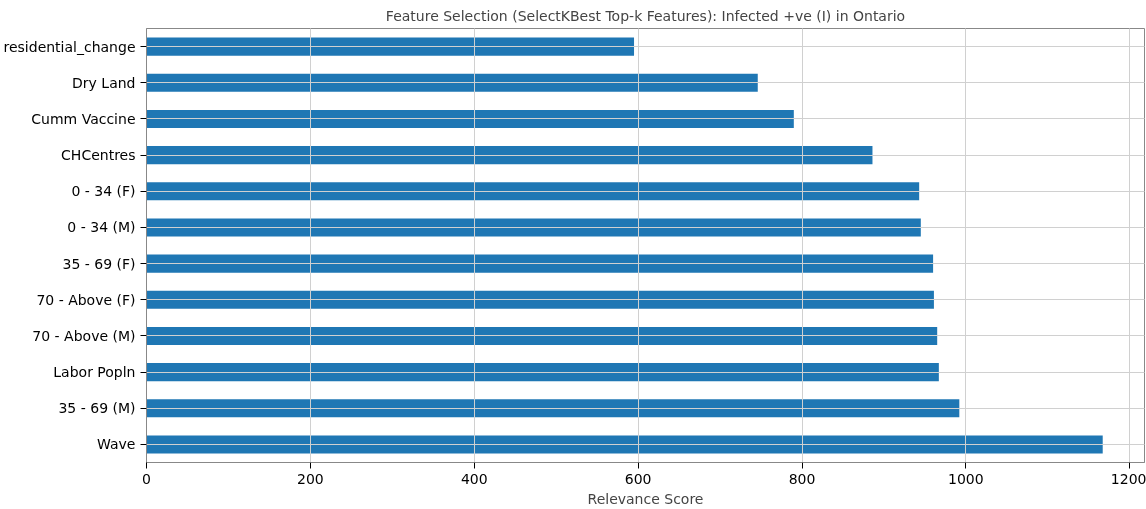 This screenshot has width=1146, height=509. Describe the element at coordinates (645, 15) in the screenshot. I see `chart-title: Feature Selection (SelectKBest Top-k Features): Infected +ve (I) in Ontario` at that location.